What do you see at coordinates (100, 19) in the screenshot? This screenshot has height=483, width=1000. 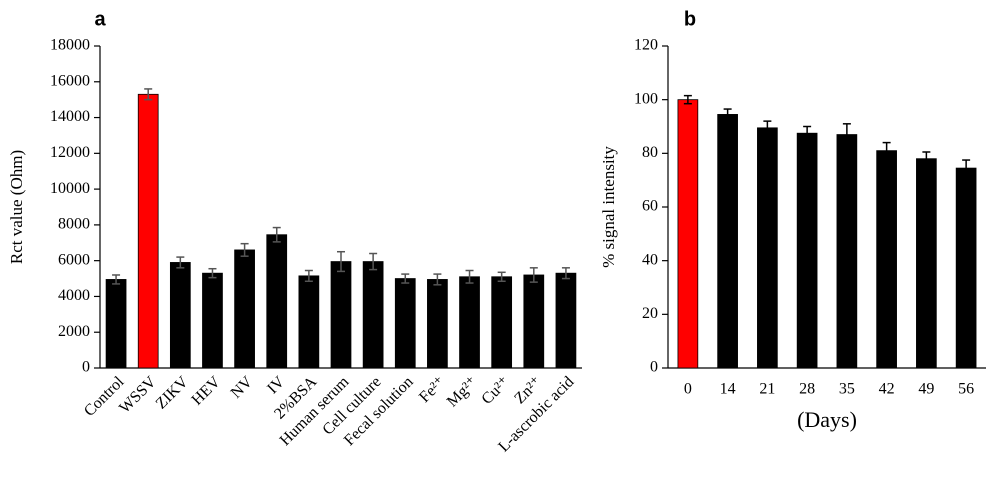 I see `panel-label: a` at bounding box center [100, 19].